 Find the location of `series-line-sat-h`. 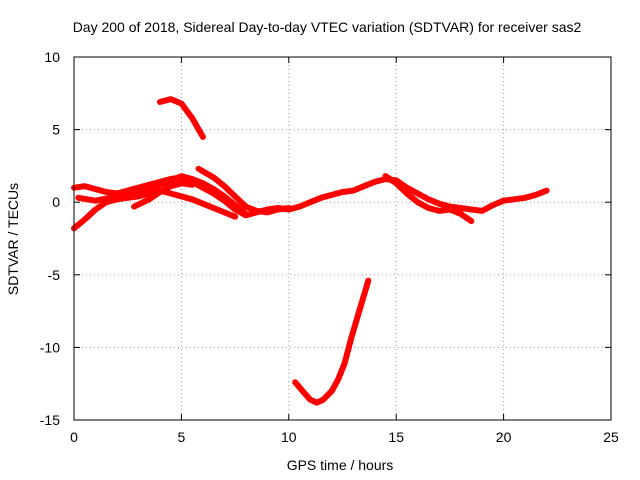

series-line-sat-h is located at coordinates (332, 341).